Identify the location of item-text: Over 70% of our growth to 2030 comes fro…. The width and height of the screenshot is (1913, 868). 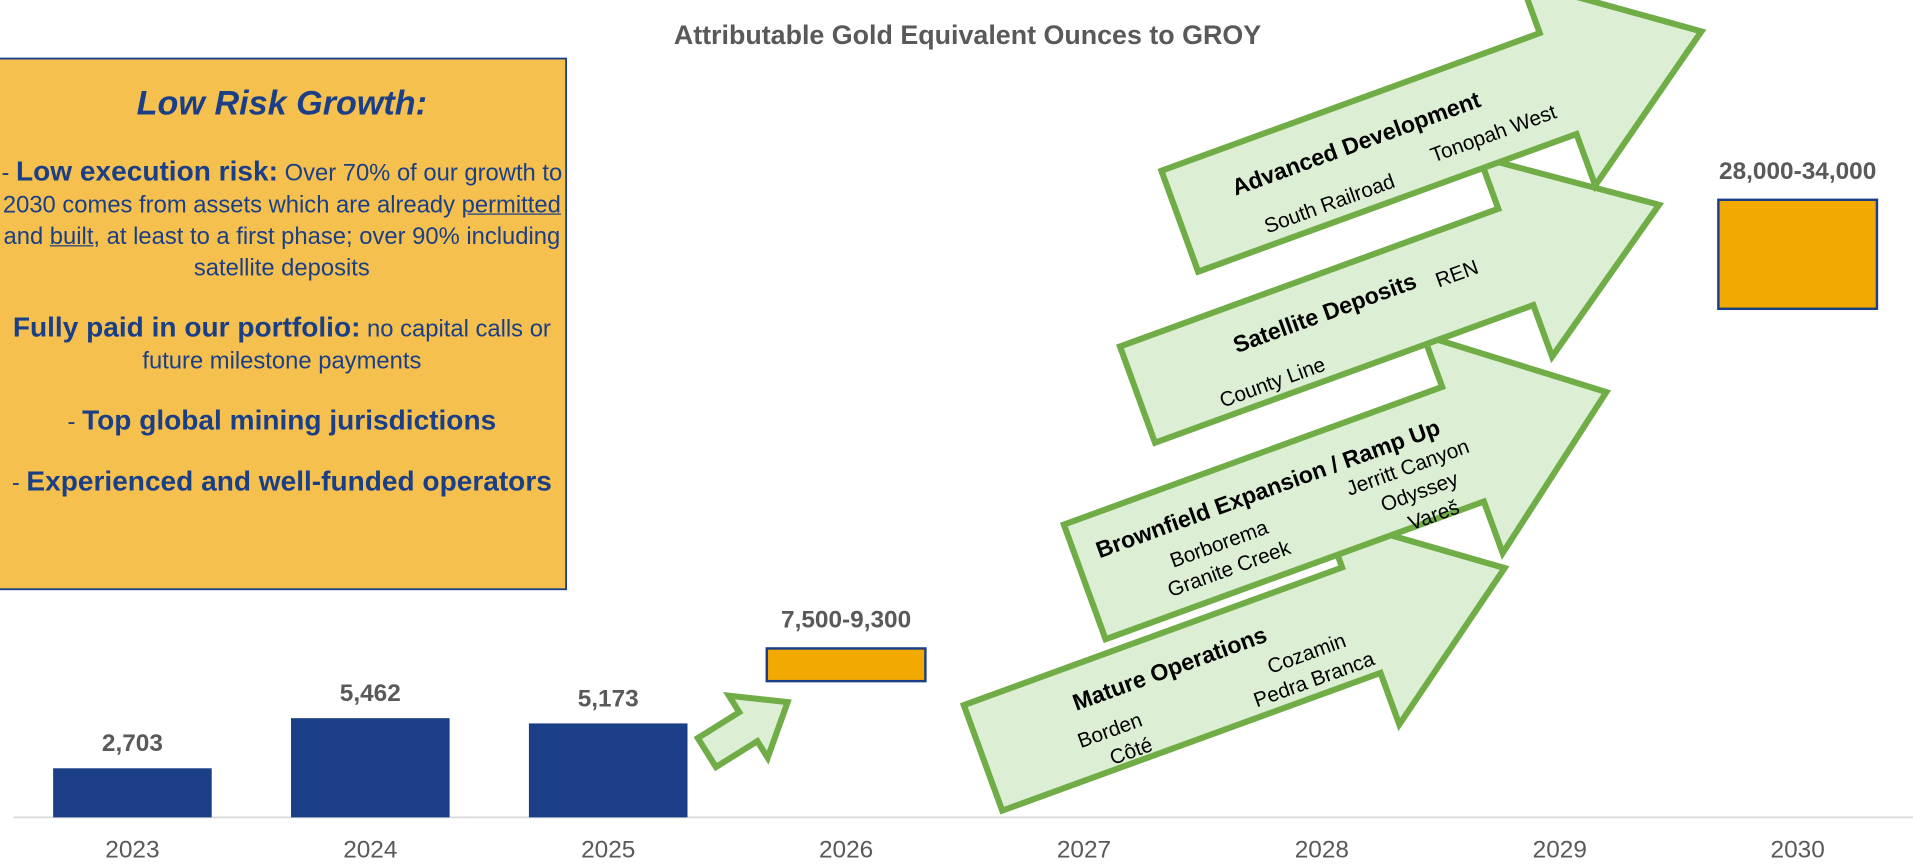
(282, 189).